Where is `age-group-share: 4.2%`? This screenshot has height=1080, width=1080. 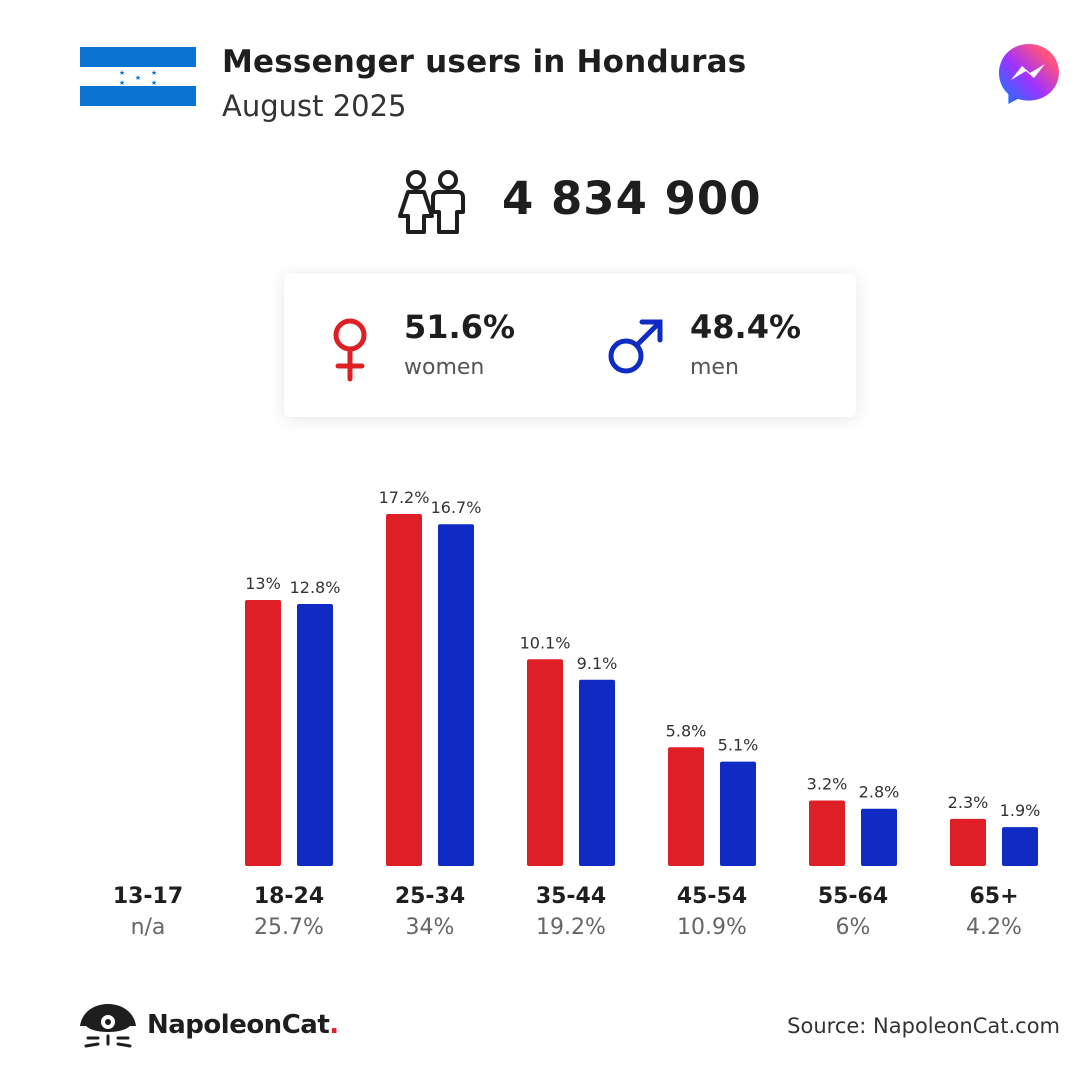
age-group-share: 4.2% is located at coordinates (994, 927).